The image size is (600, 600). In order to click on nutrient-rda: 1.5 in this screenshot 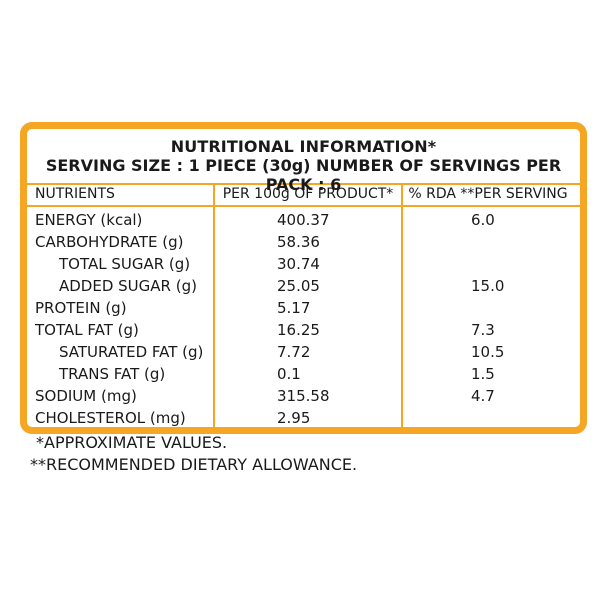, I will do `click(483, 374)`.